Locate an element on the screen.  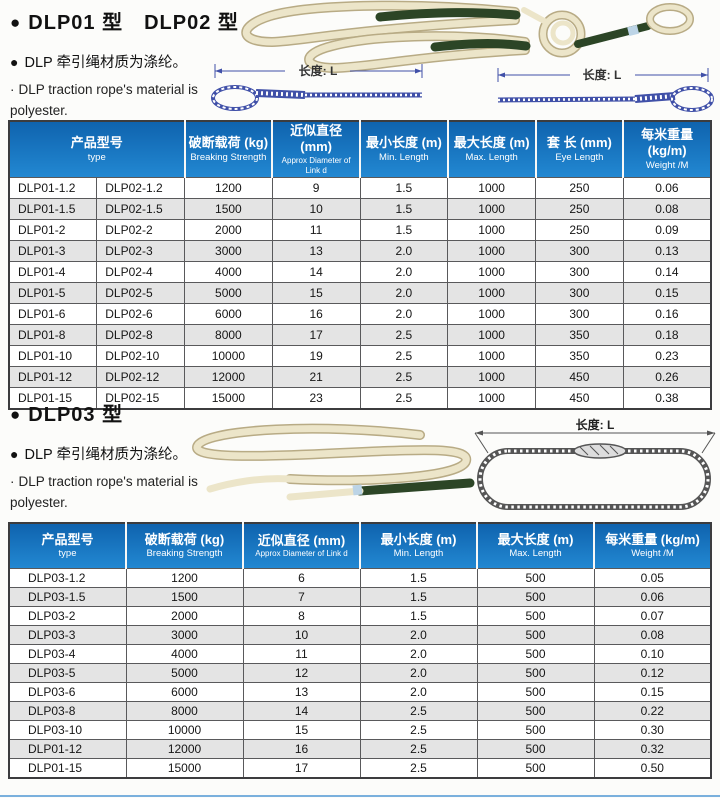
length-dimension-label: 长度: L is located at coordinates (318, 70).